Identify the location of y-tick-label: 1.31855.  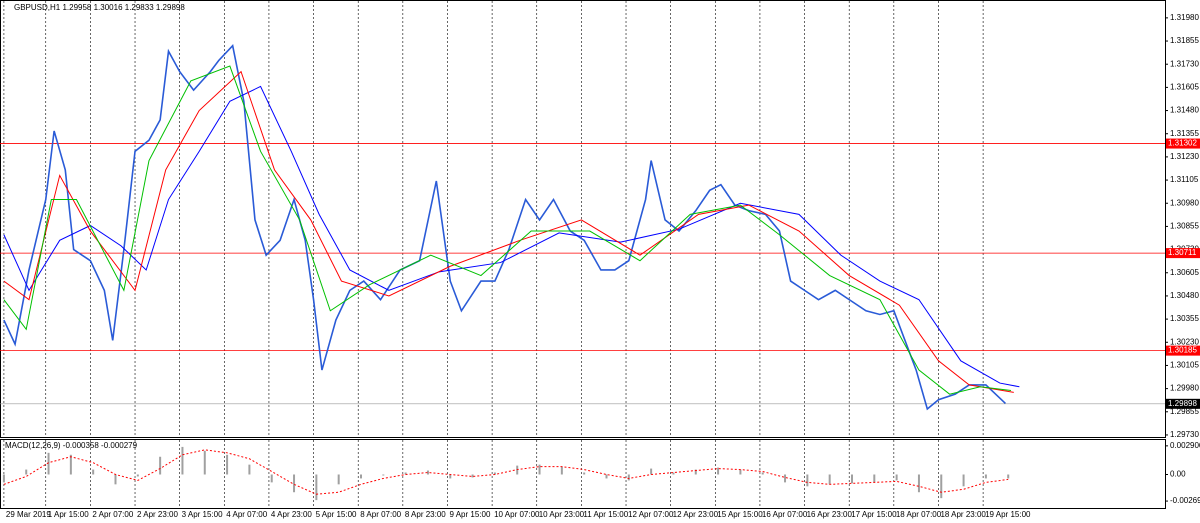
(1184, 40).